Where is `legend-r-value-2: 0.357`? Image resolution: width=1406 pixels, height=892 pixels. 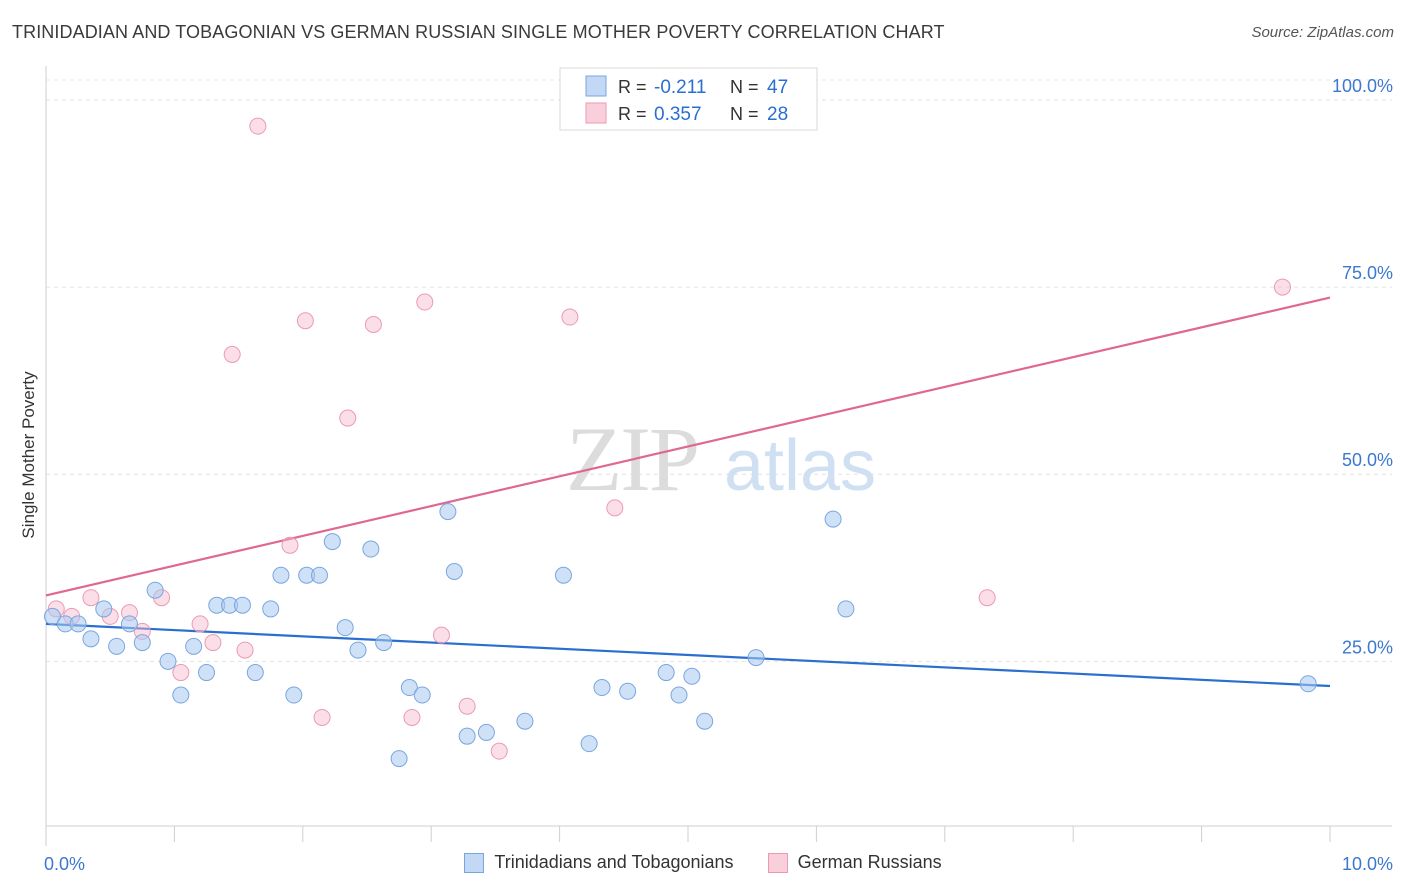 legend-r-value-2: 0.357 is located at coordinates (678, 114).